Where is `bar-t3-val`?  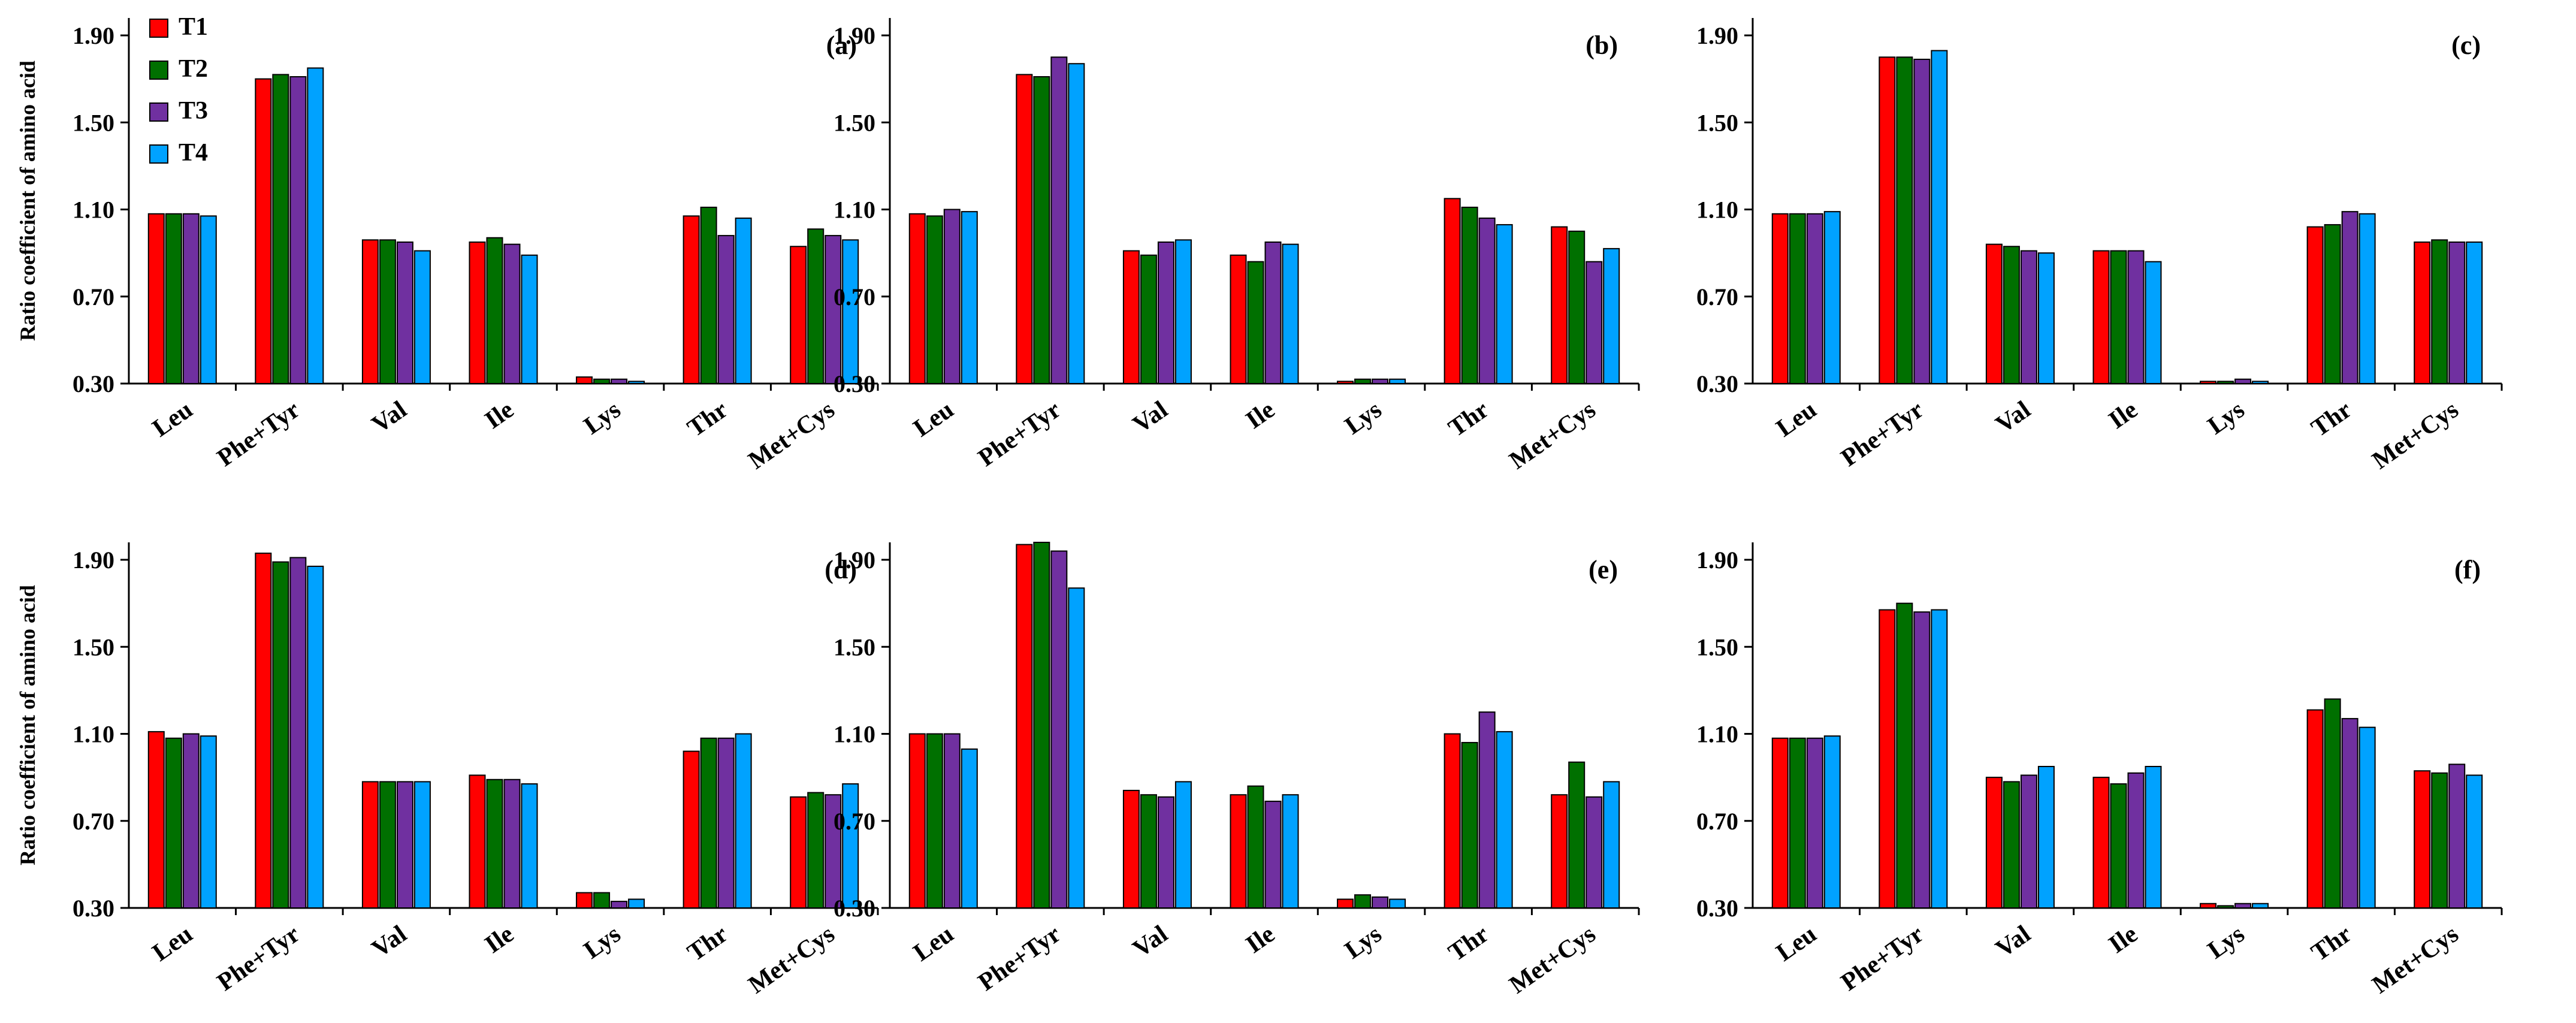
bar-t3-val is located at coordinates (1166, 852).